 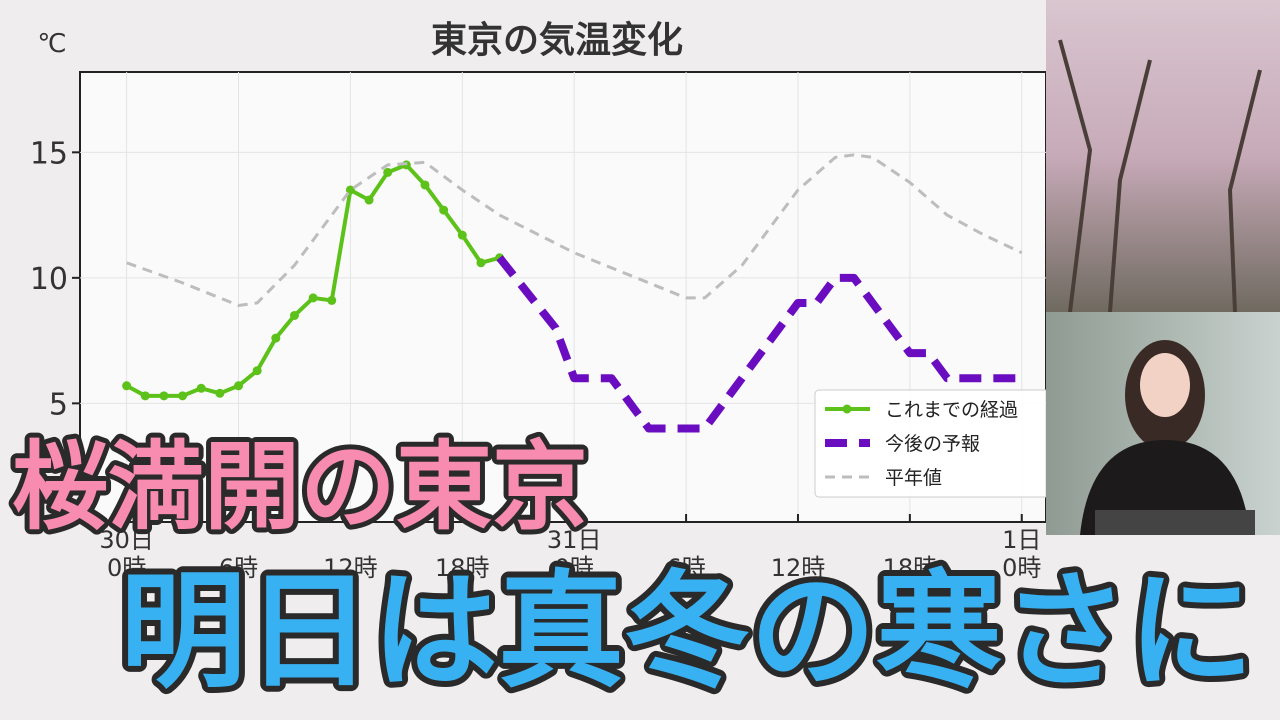 What do you see at coordinates (557, 40) in the screenshot?
I see `chart-title: 東京の気温変化` at bounding box center [557, 40].